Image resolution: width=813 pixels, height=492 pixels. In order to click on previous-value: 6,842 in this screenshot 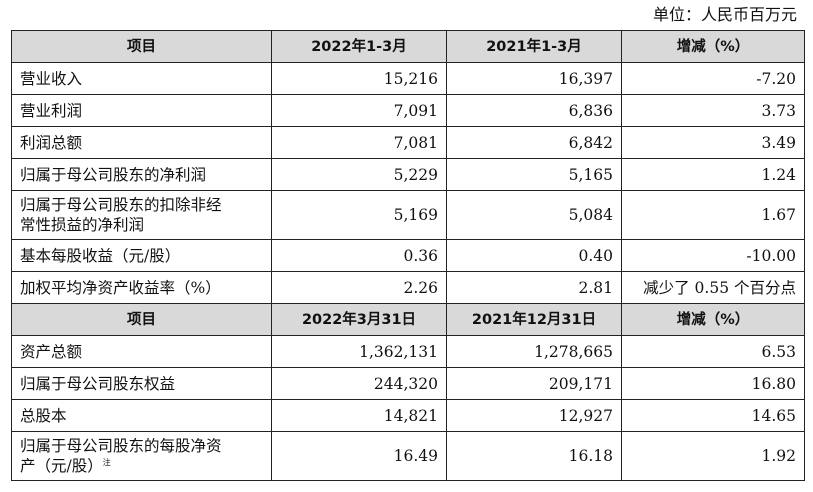, I will do `click(534, 142)`.